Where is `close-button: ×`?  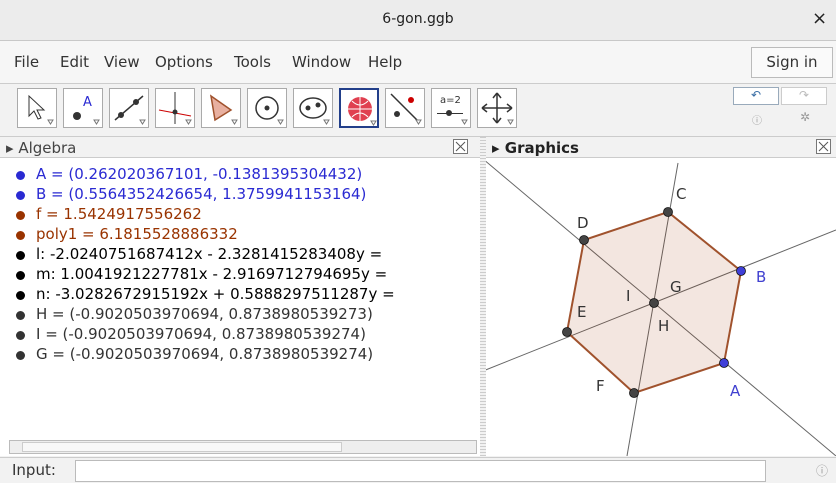 close-button: × is located at coordinates (820, 18).